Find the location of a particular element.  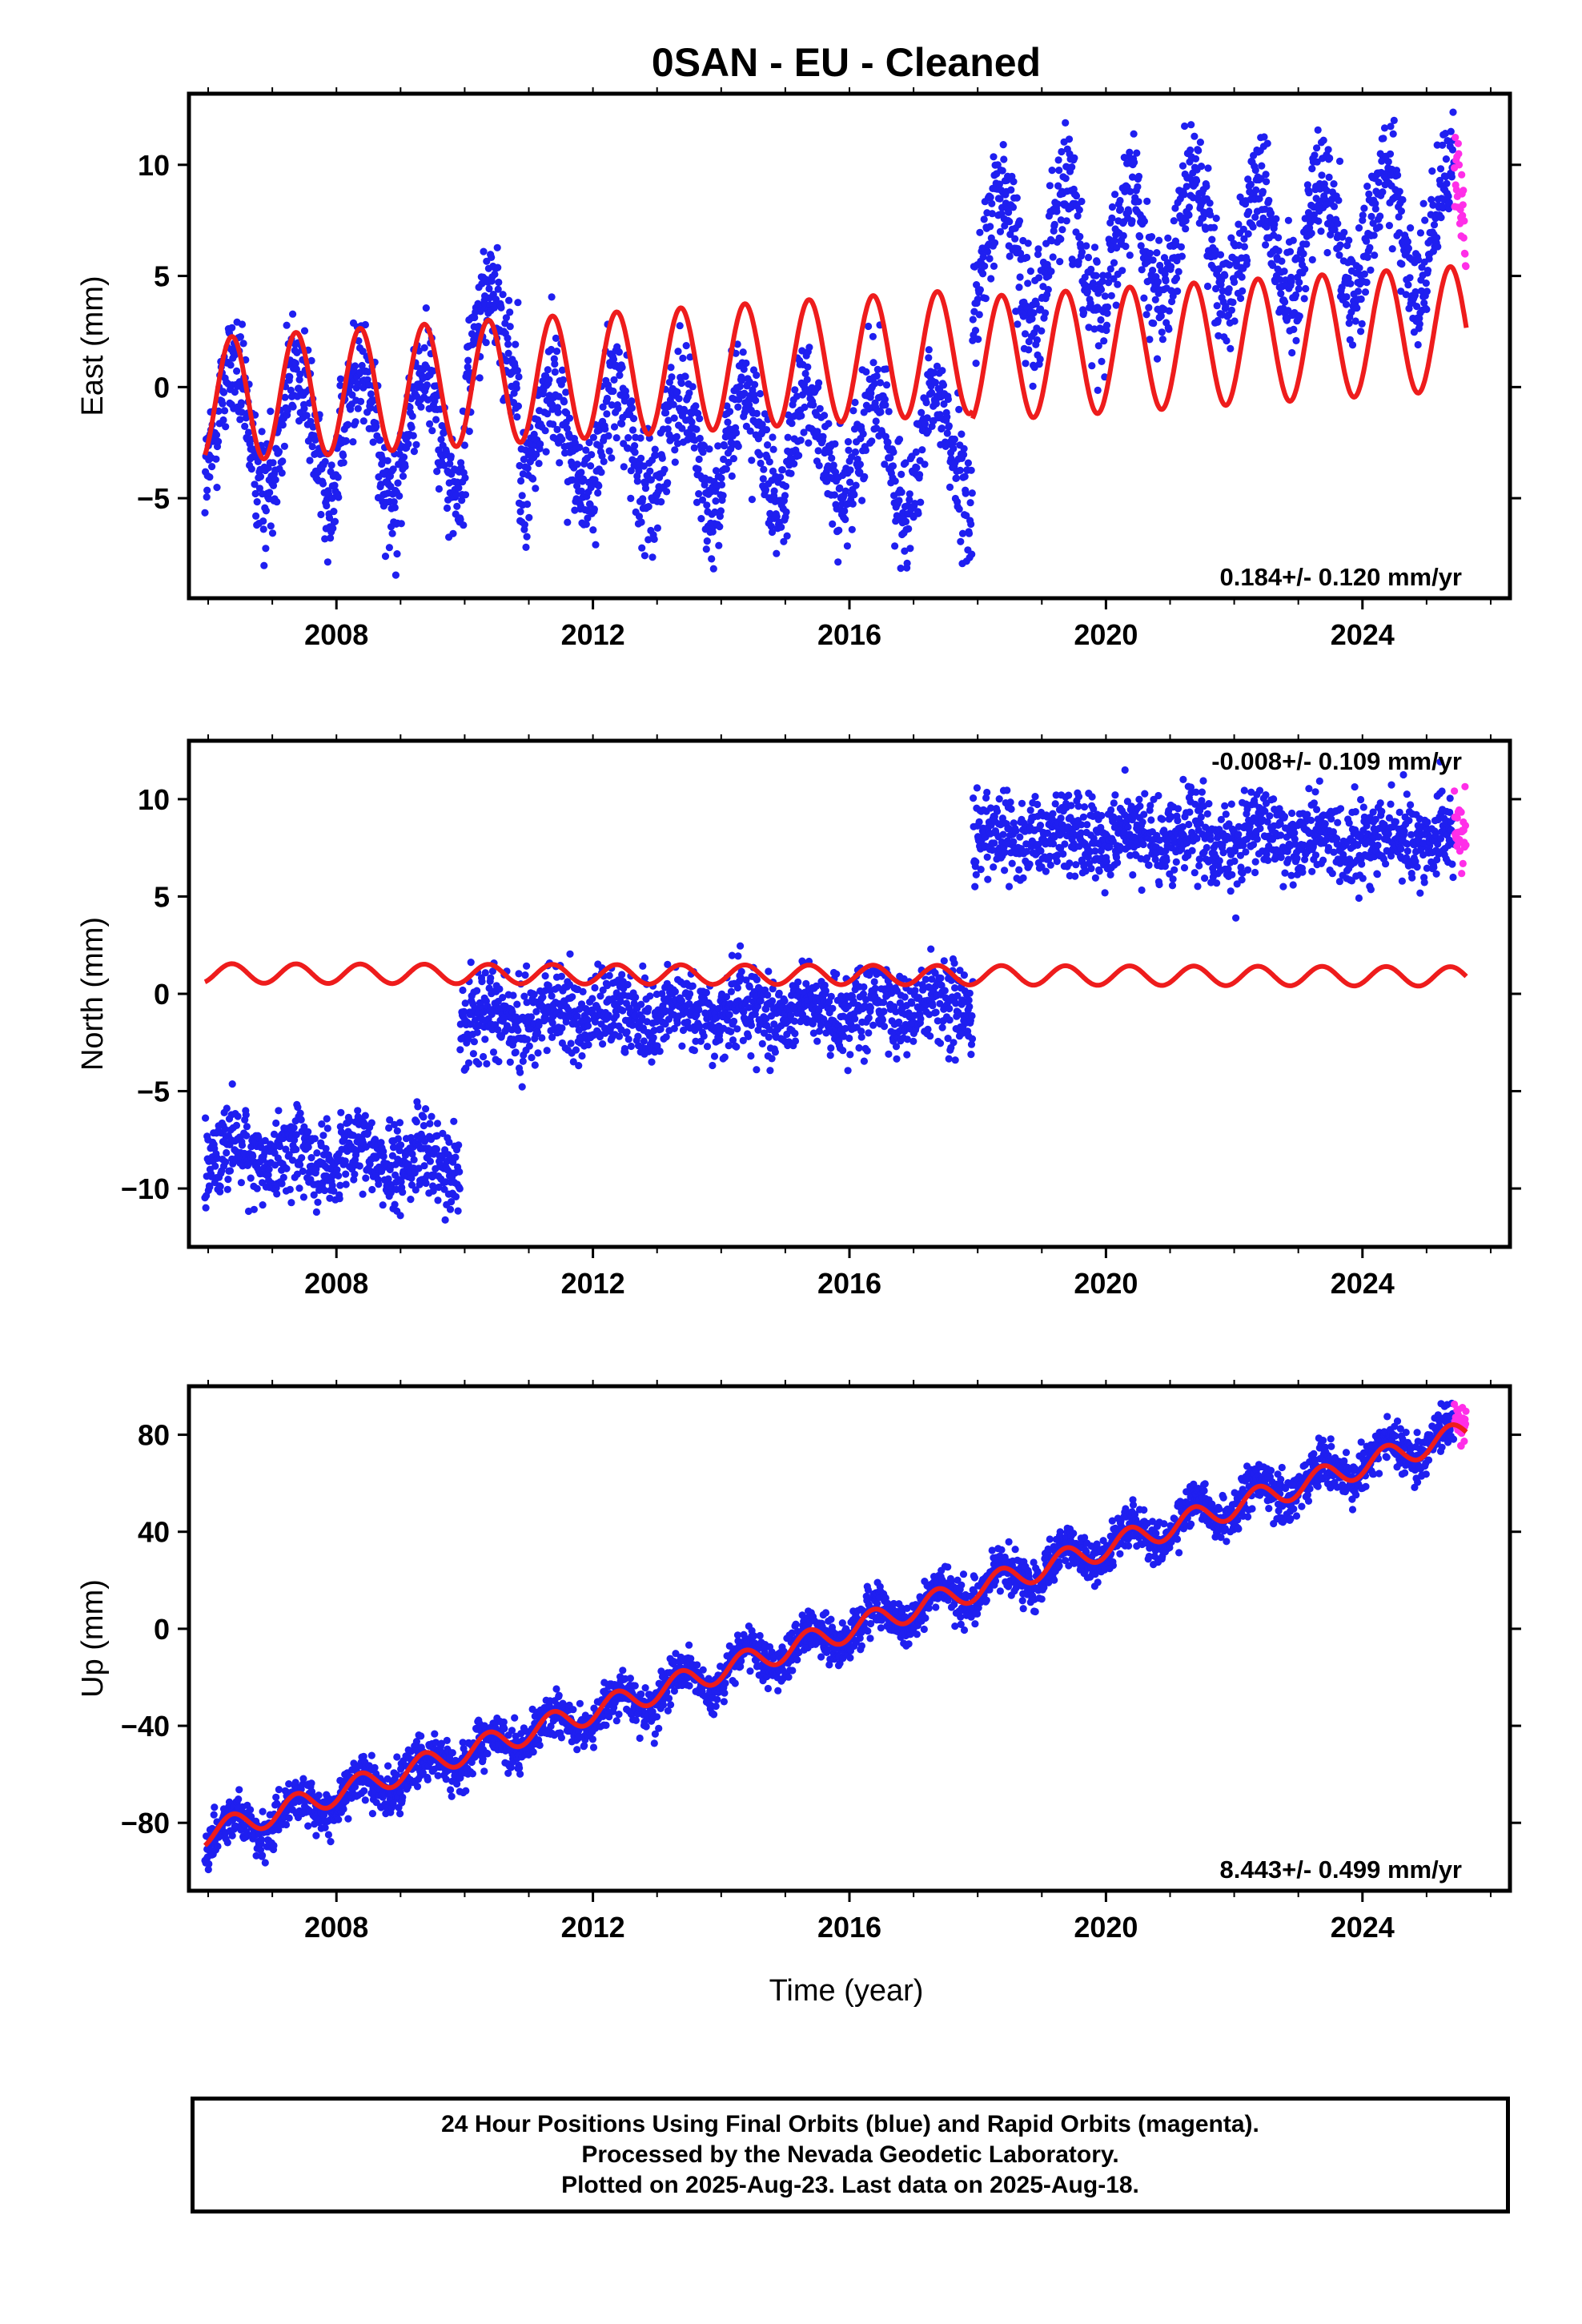

rapid-point is located at coordinates (1458, 143).